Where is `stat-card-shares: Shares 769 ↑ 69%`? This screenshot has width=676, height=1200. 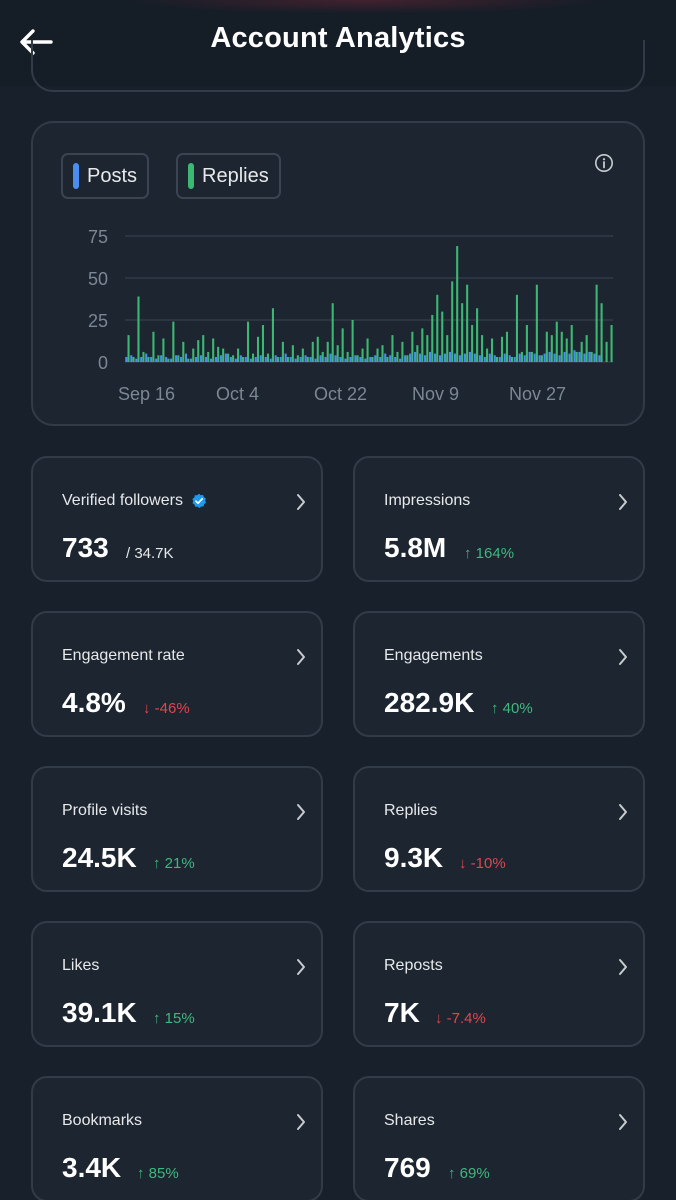 stat-card-shares: Shares 769 ↑ 69% is located at coordinates (499, 1138).